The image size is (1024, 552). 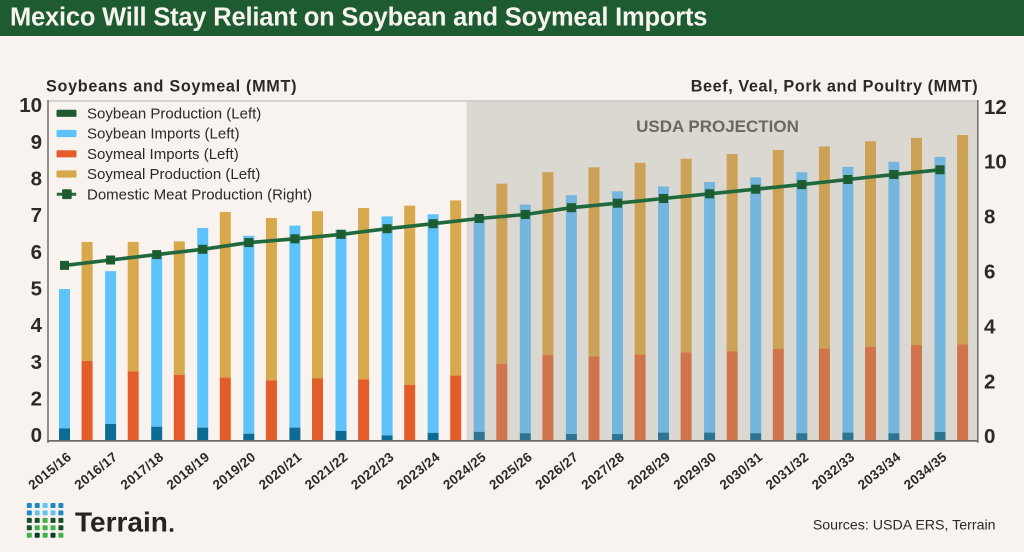 I want to click on svg-text: 2022/23, so click(x=372, y=470).